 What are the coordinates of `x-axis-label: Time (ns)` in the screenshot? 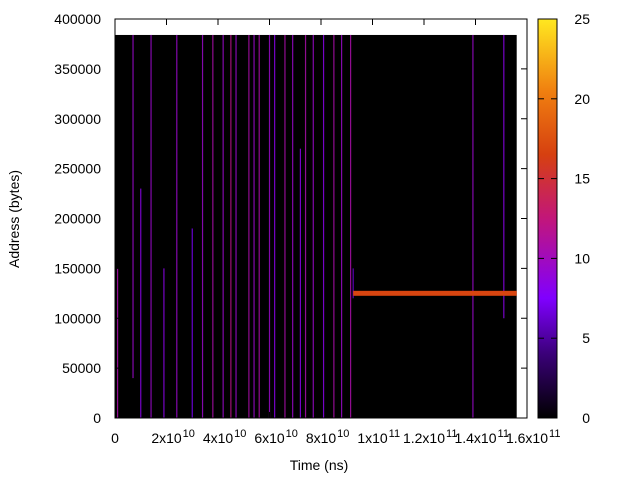 It's located at (319, 465).